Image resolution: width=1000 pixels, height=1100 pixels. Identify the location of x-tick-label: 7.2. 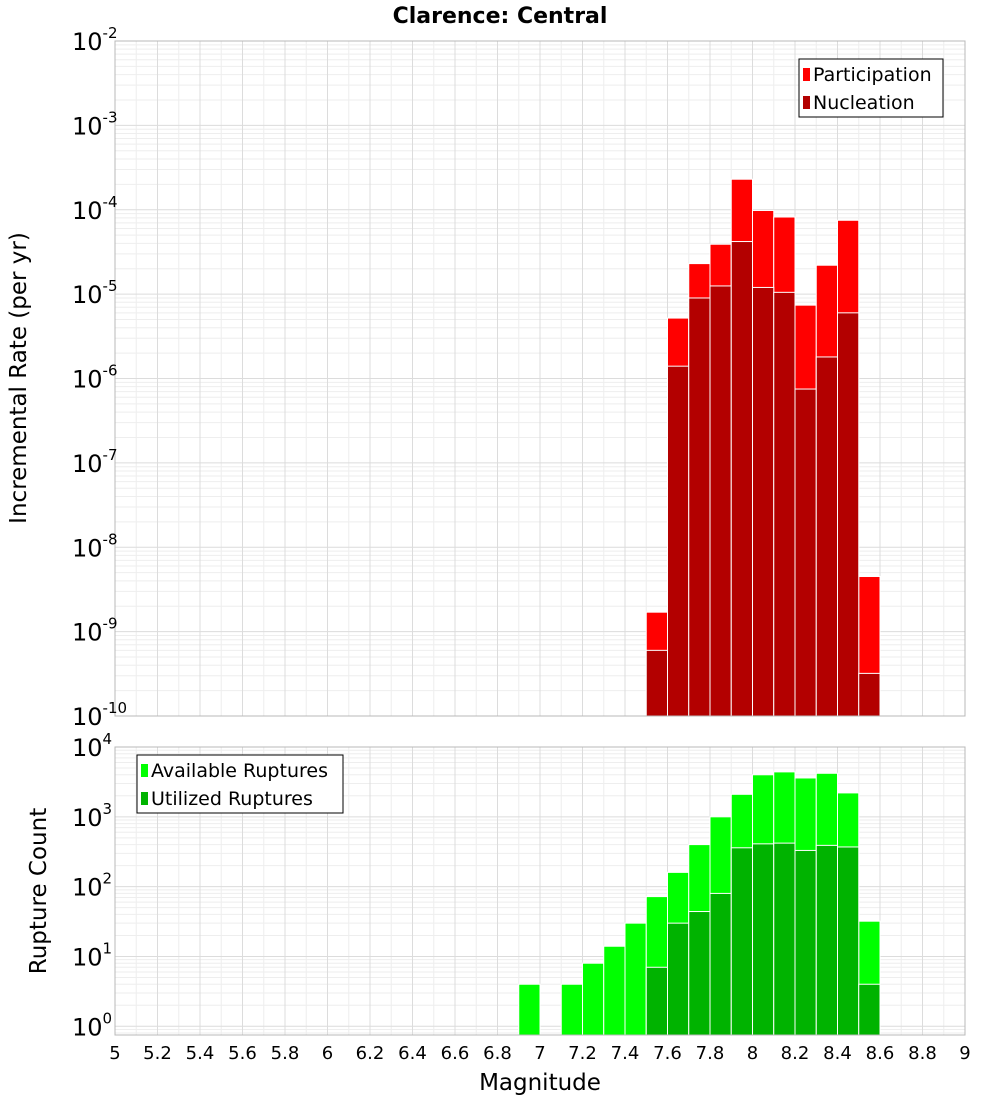
(582, 1053).